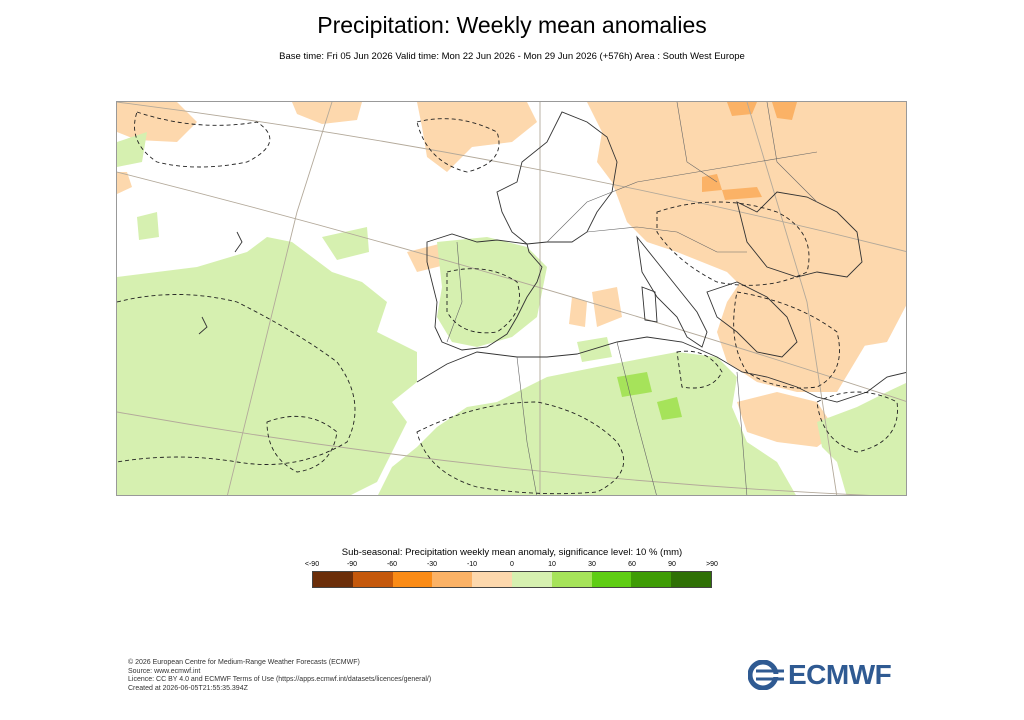 Image resolution: width=1024 pixels, height=720 pixels. What do you see at coordinates (712, 564) in the screenshot?
I see `legend-tick: >90` at bounding box center [712, 564].